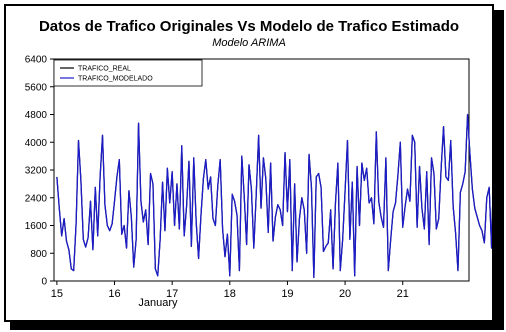 The width and height of the screenshot is (506, 332). Describe the element at coordinates (158, 303) in the screenshot. I see `x-axis-label: January` at that location.